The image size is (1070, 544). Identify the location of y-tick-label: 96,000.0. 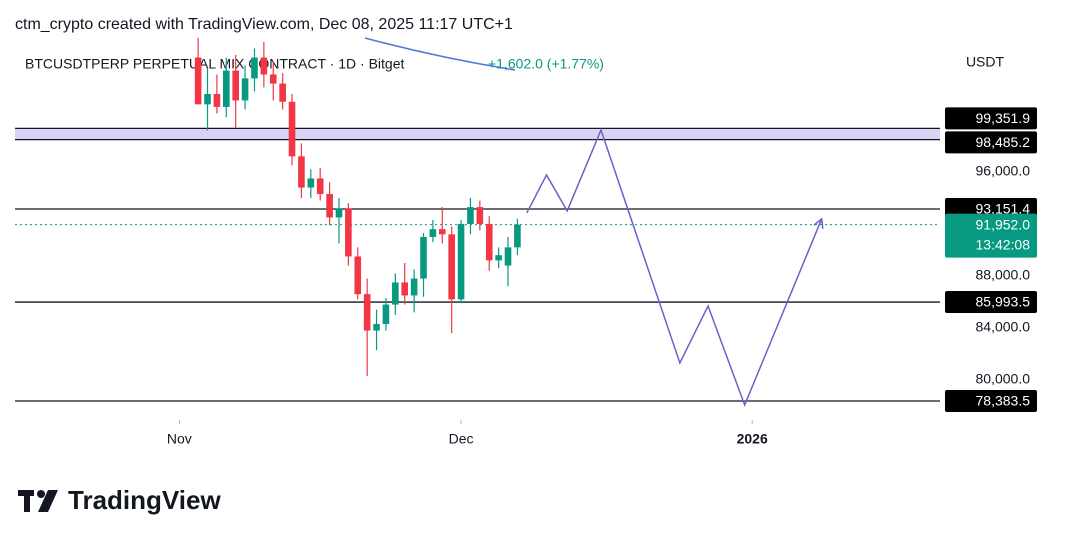
(1003, 171).